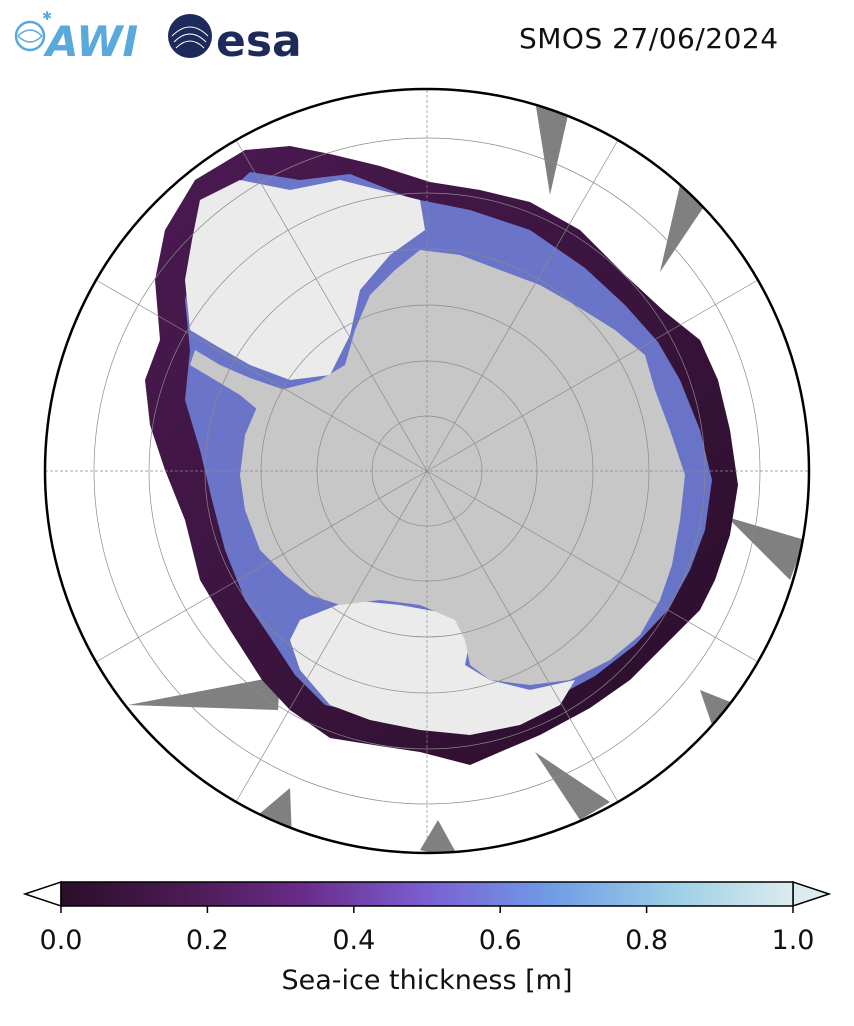 This screenshot has width=854, height=1026. Describe the element at coordinates (427, 980) in the screenshot. I see `colorbar-label: Sea-ice thickness [m]` at that location.